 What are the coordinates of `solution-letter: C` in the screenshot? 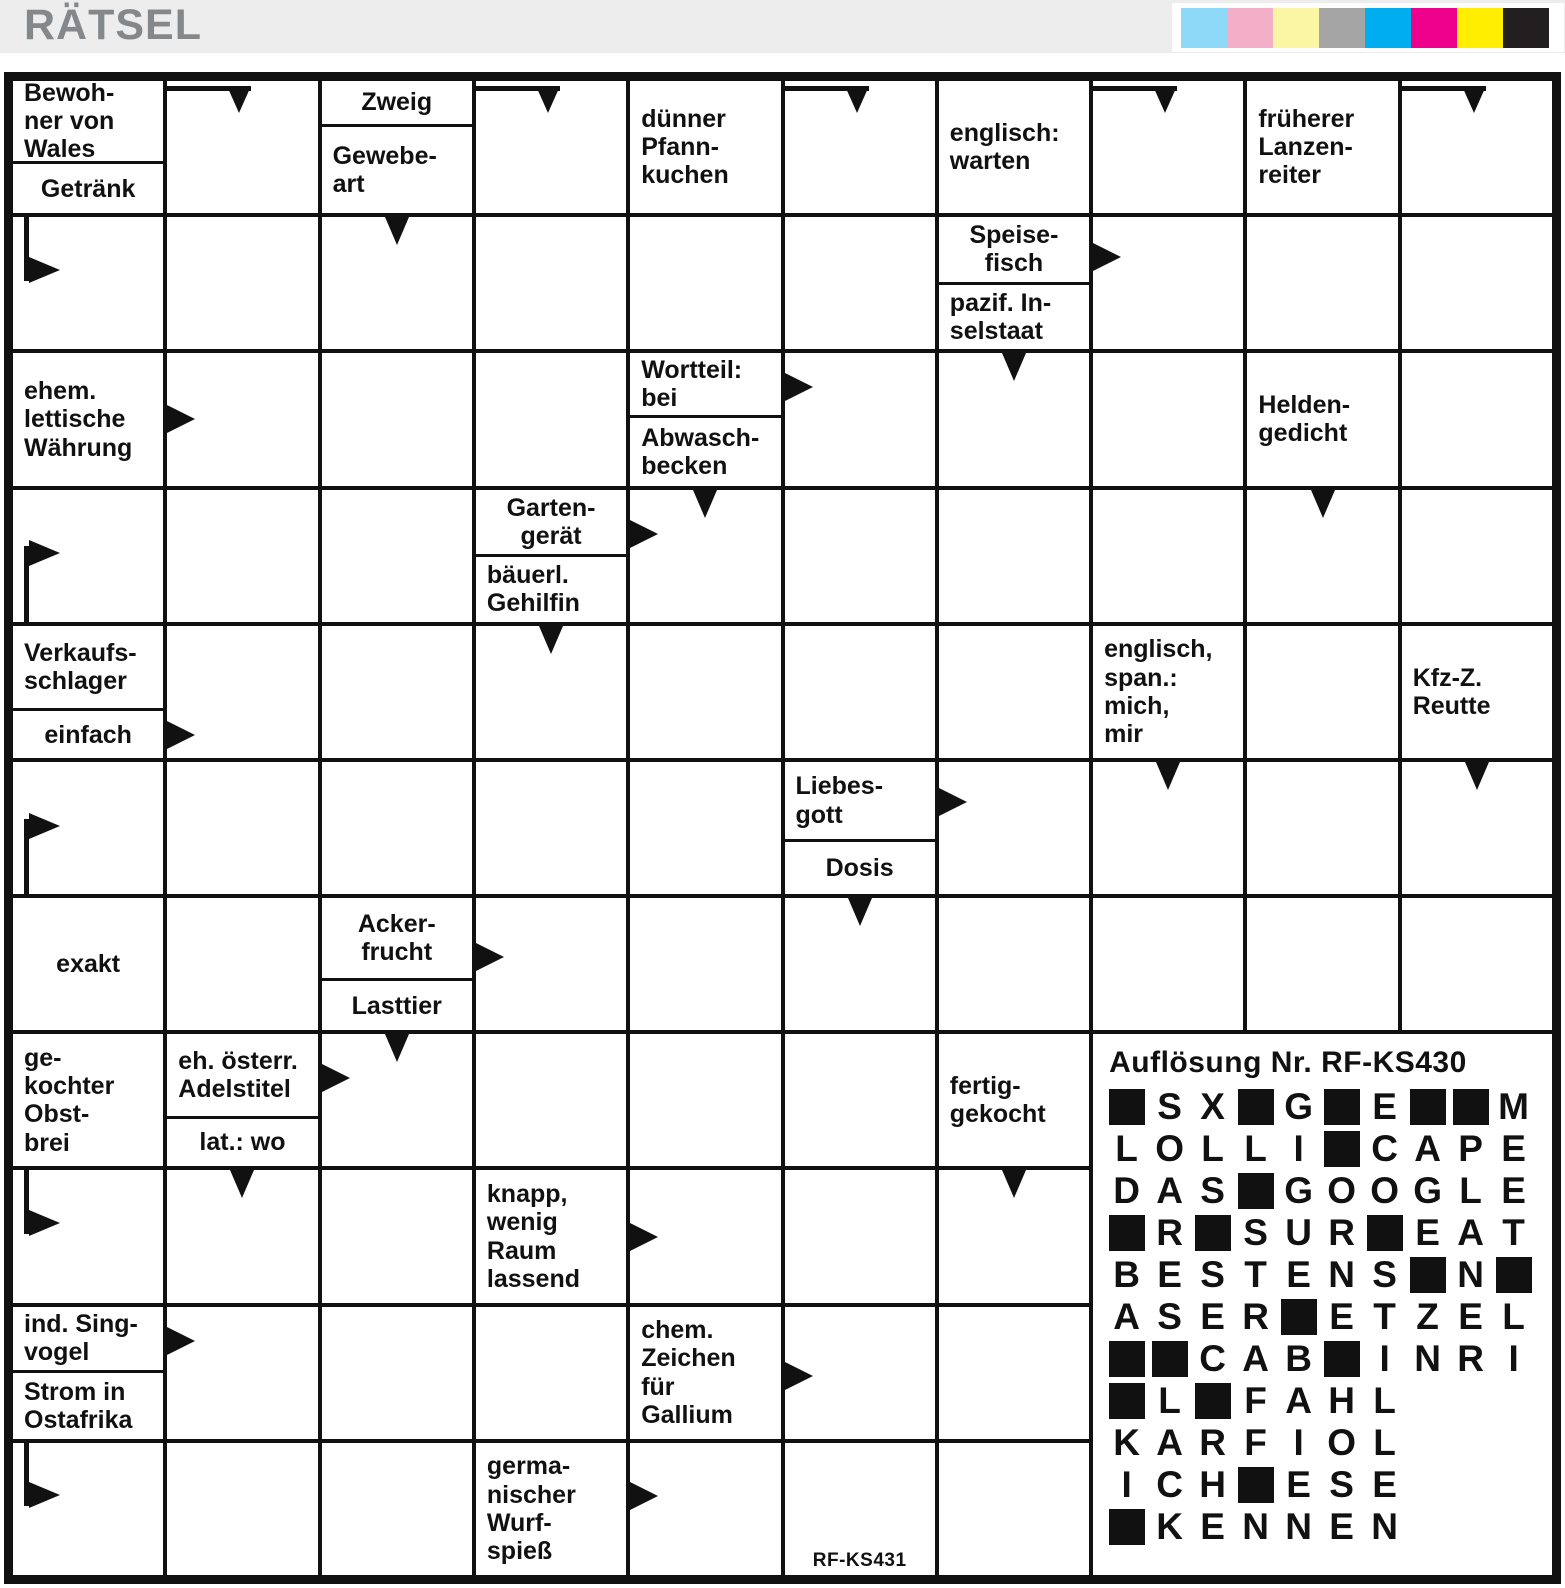 It's located at (1384, 1149).